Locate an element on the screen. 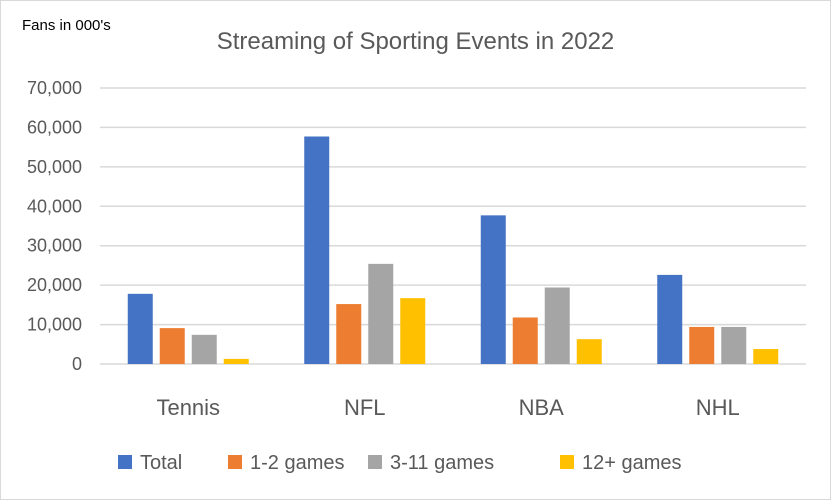 The image size is (831, 500). units-label: Fans in 000's is located at coordinates (66, 25).